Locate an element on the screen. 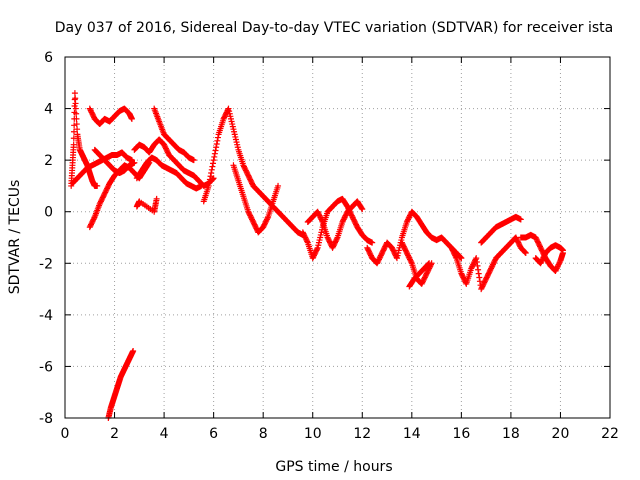 The width and height of the screenshot is (640, 480). y-tick-label: -6 is located at coordinates (46, 367).